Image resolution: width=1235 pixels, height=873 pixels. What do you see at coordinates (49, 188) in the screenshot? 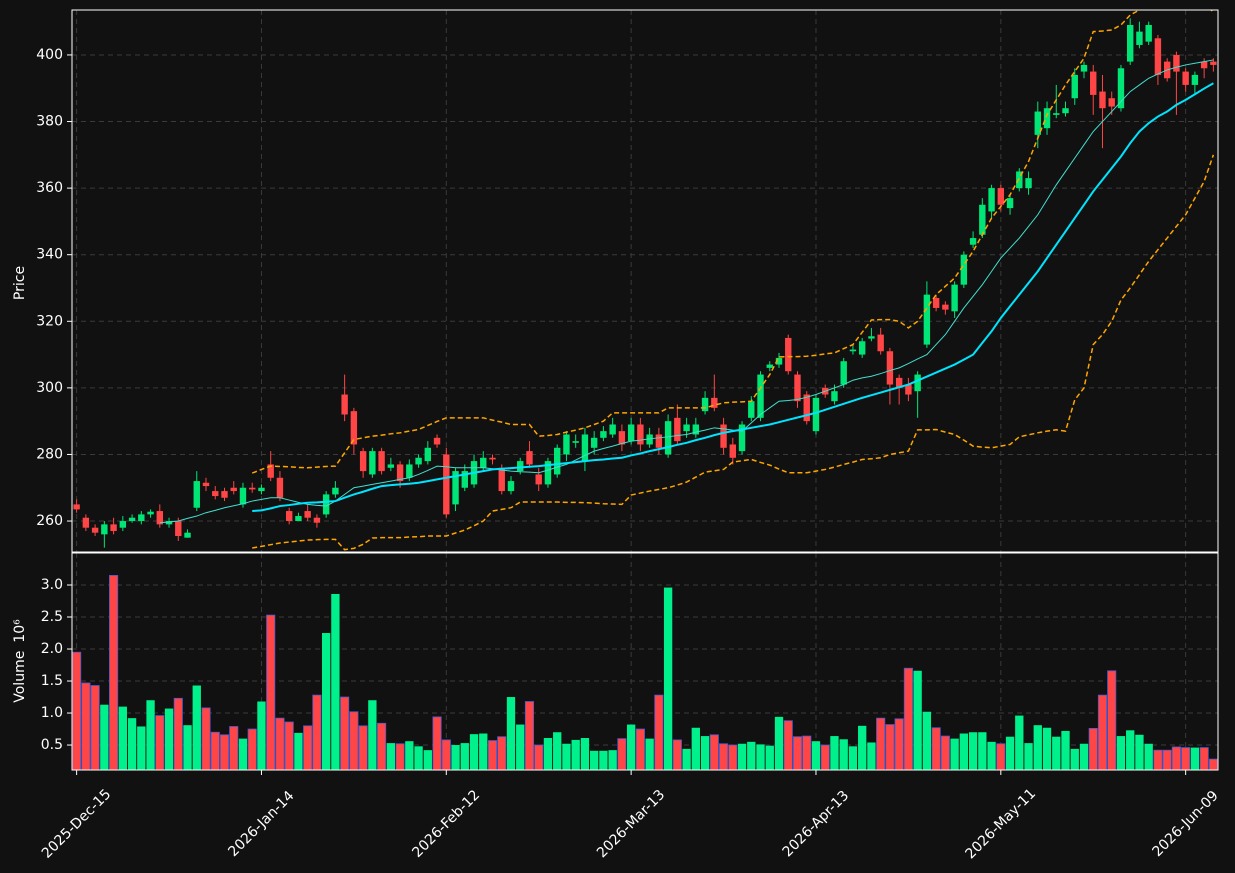
I see `y-tick-label: 360` at bounding box center [49, 188].